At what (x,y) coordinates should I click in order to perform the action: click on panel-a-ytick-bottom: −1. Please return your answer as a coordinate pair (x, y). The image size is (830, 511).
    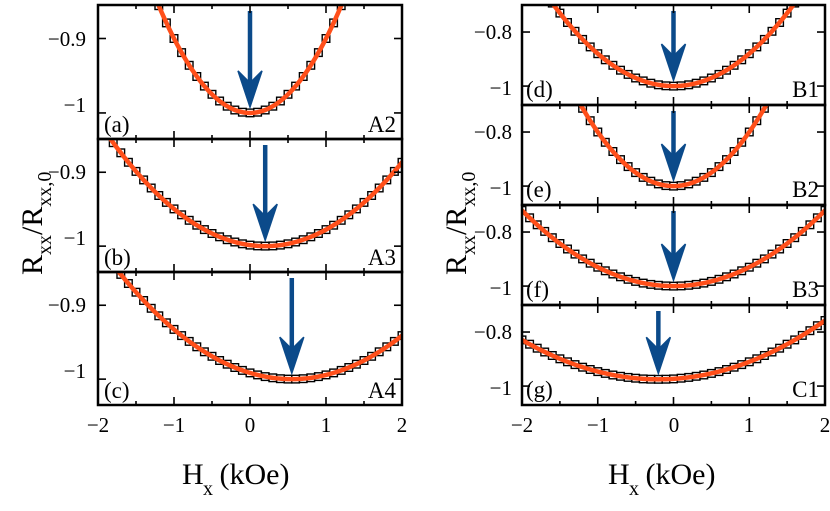
    Looking at the image, I should click on (75, 105).